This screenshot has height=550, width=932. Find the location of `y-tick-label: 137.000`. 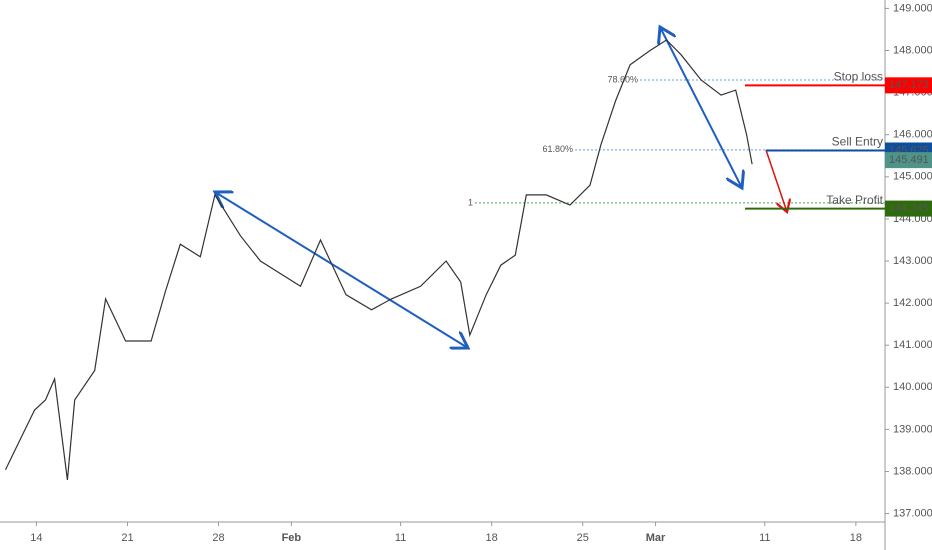

y-tick-label: 137.000 is located at coordinates (912, 513).